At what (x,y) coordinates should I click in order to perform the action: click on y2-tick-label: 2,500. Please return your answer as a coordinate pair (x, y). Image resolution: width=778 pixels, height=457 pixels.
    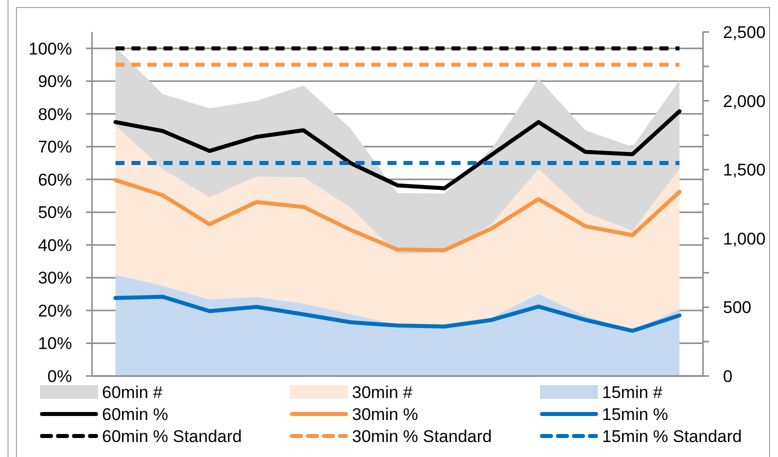
    Looking at the image, I should click on (744, 32).